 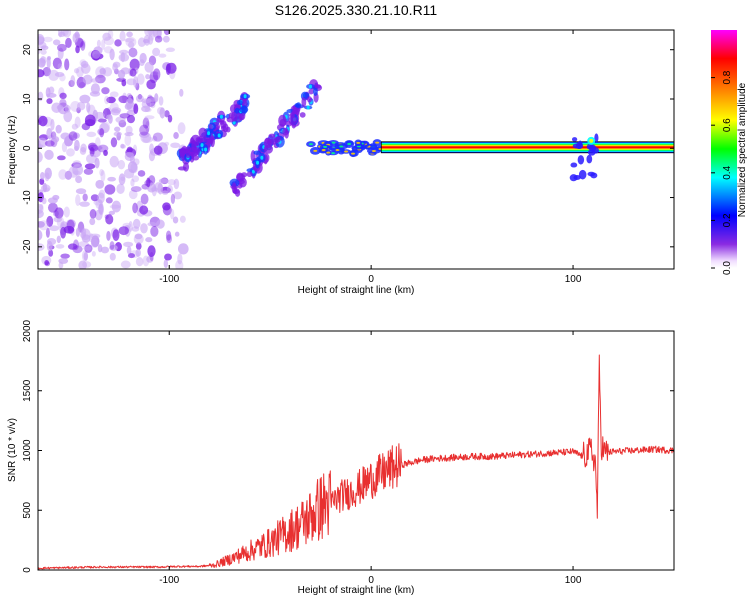 What do you see at coordinates (573, 279) in the screenshot?
I see `spectrogram-x-tick-label: 100` at bounding box center [573, 279].